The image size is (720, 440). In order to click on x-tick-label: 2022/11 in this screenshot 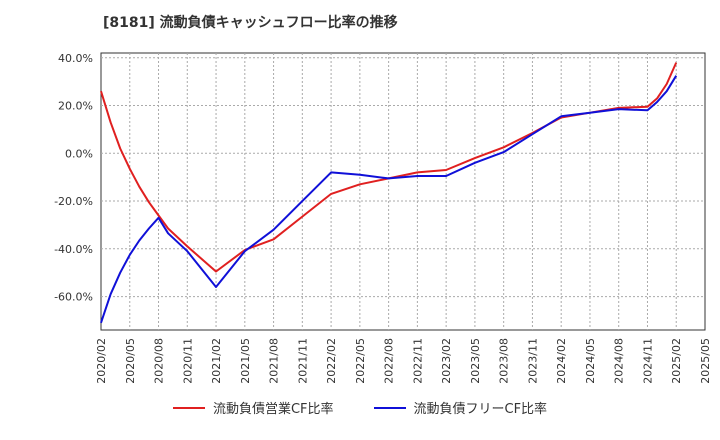, I will do `click(417, 361)`.